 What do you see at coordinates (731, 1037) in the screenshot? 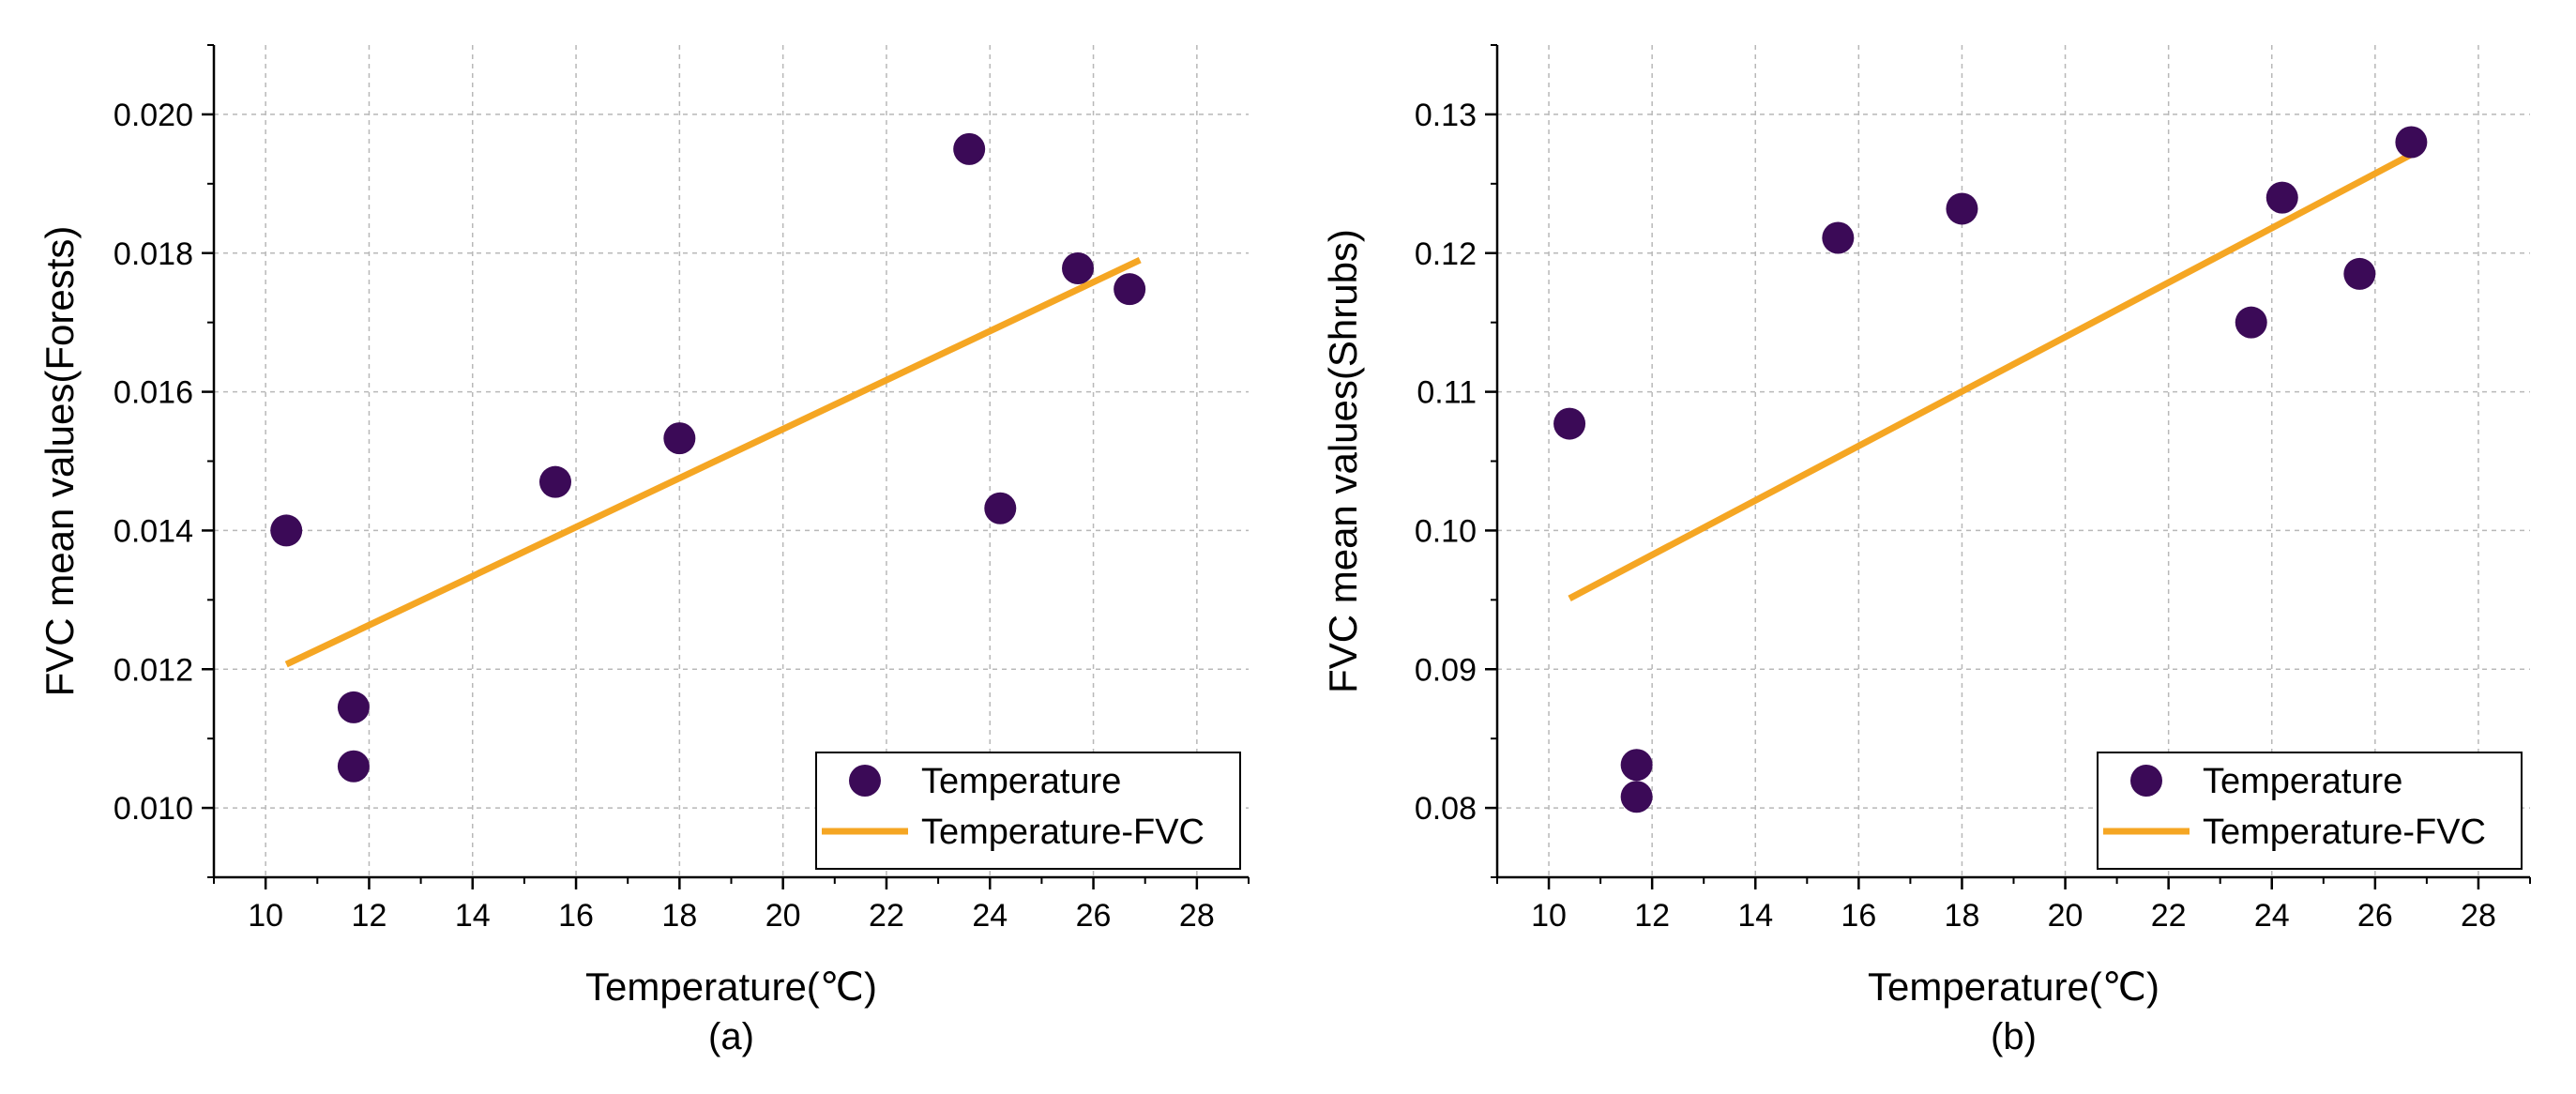
I see `panel-label: (a)` at bounding box center [731, 1037].